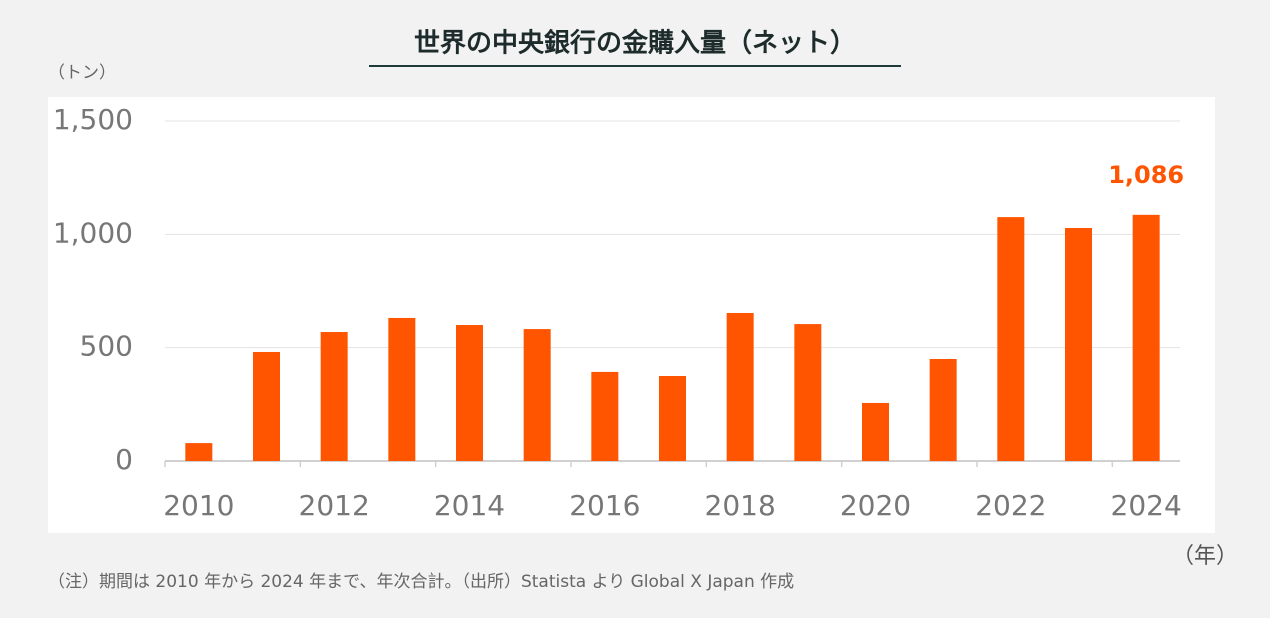  Describe the element at coordinates (875, 505) in the screenshot. I see `x-tick-label: 2020` at that location.